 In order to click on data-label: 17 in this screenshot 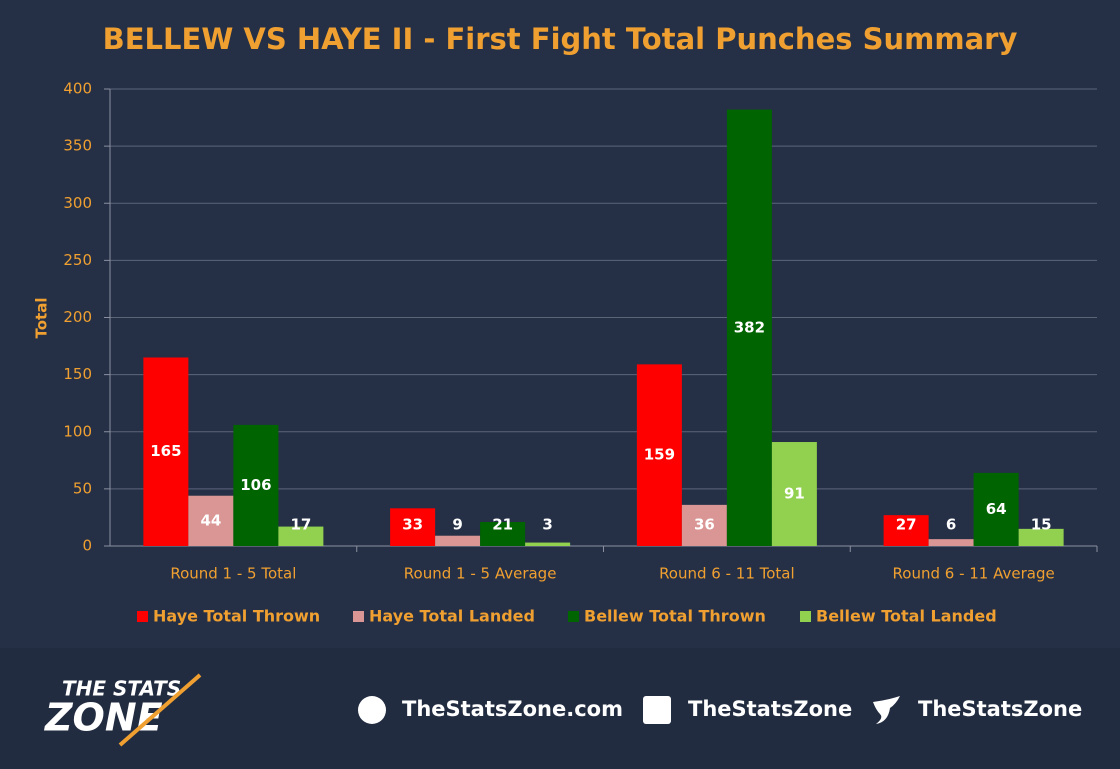, I will do `click(300, 525)`.